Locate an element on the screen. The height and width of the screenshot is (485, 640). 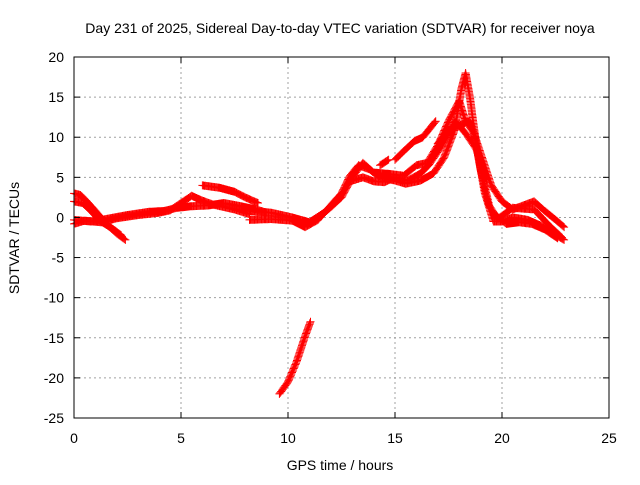
y-tick-label: 15 is located at coordinates (56, 97).